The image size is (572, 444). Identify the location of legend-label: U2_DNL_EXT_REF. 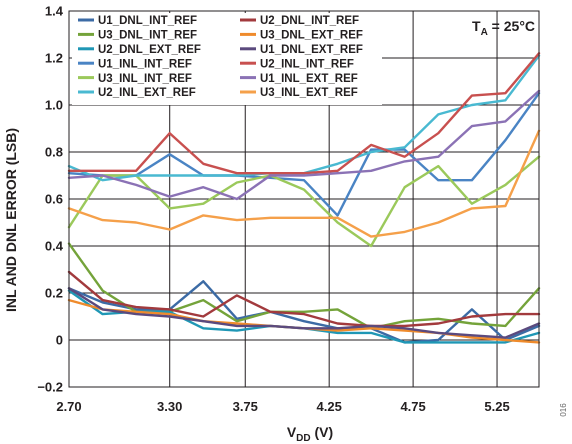
(149, 50).